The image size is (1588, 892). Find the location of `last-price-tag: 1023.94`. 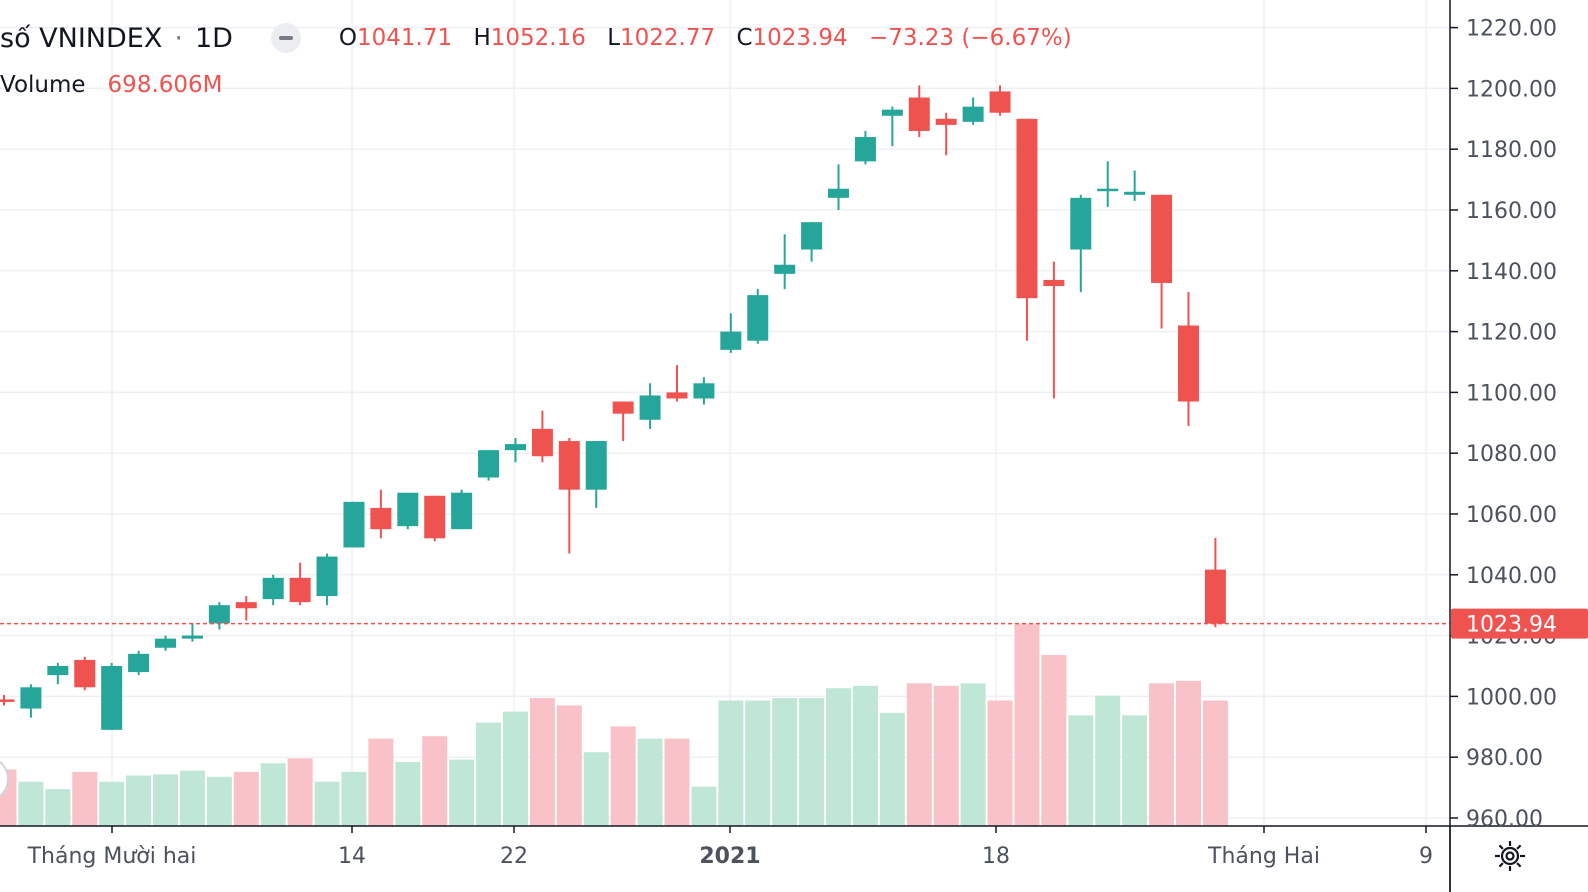

last-price-tag: 1023.94 is located at coordinates (1519, 623).